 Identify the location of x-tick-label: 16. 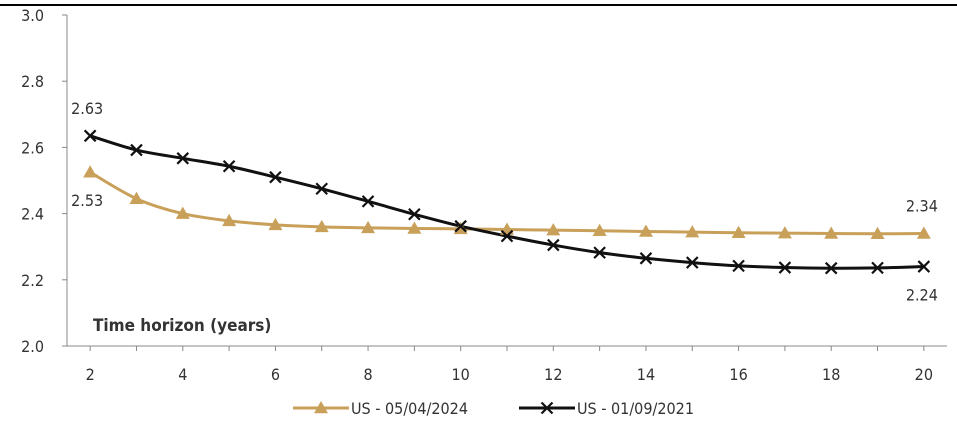
(738, 374).